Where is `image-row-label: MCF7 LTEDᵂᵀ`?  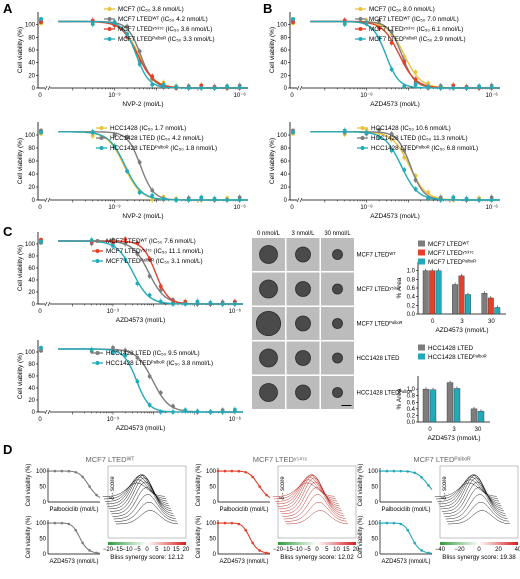
image-row-label: MCF7 LTEDᵂᵀ is located at coordinates (377, 255).